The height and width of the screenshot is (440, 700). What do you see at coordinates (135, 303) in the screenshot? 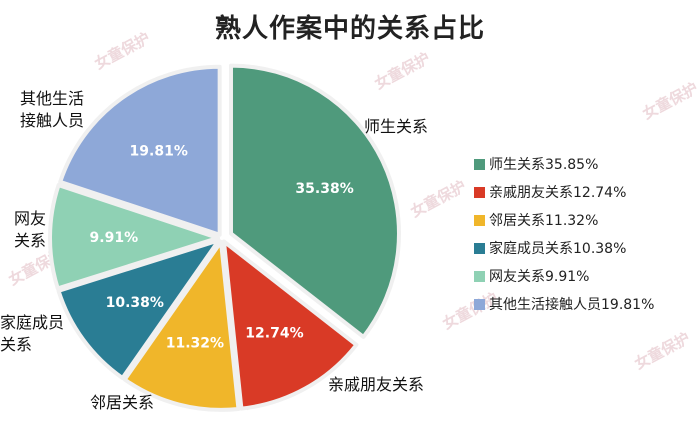
I see `slice-value-label: 10.38%` at bounding box center [135, 303].